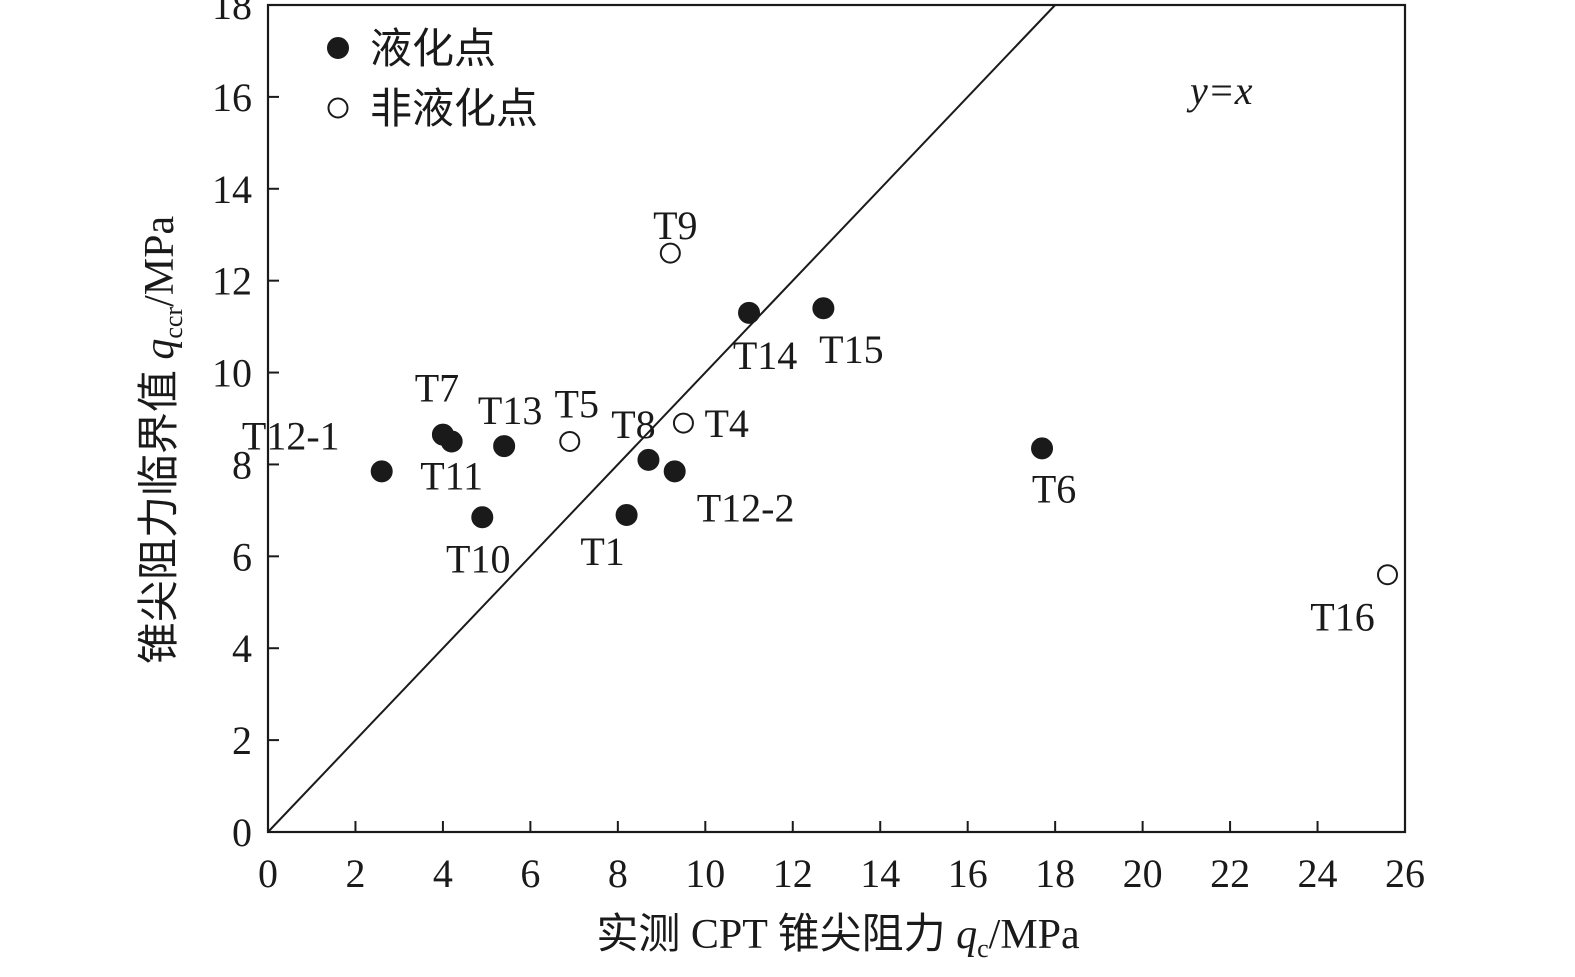  What do you see at coordinates (443, 873) in the screenshot?
I see `x-tick-label: 4` at bounding box center [443, 873].